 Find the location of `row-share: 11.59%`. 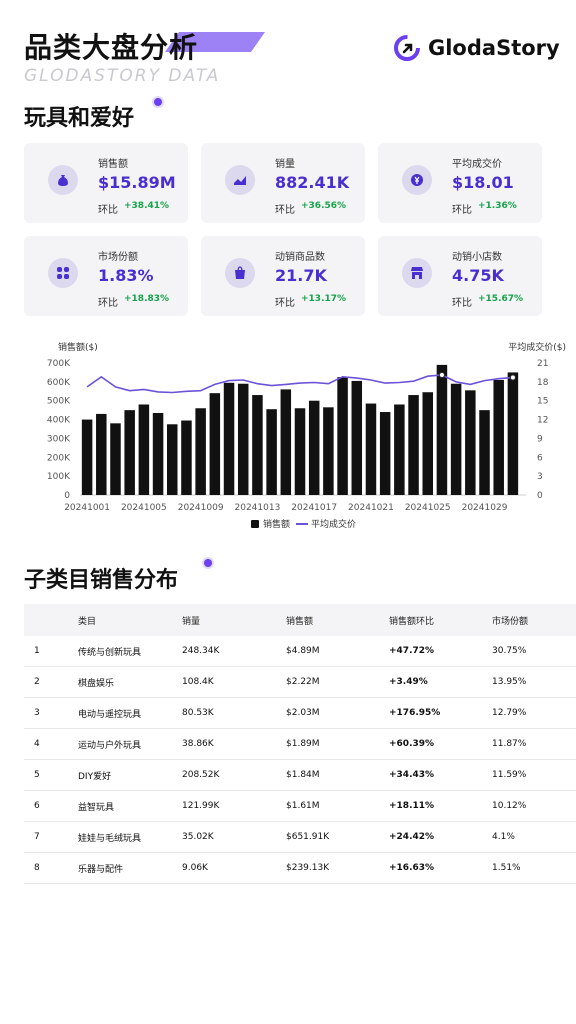

row-share: 11.59% is located at coordinates (534, 775).